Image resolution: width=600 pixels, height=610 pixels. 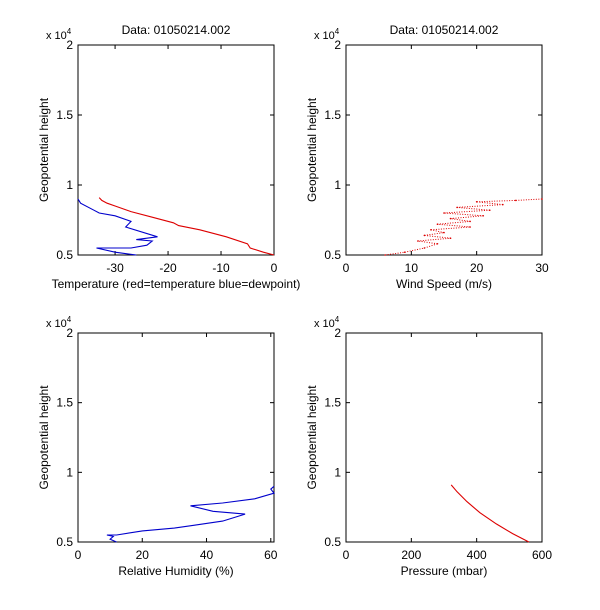 I want to click on x-tick-label: -30, so click(x=115, y=268).